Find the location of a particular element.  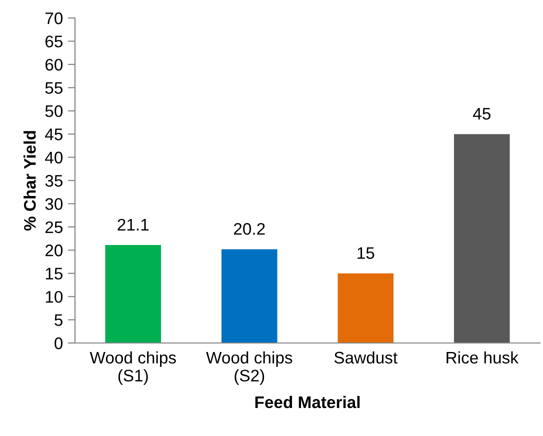

x-axis-title: Feed Material is located at coordinates (307, 402).